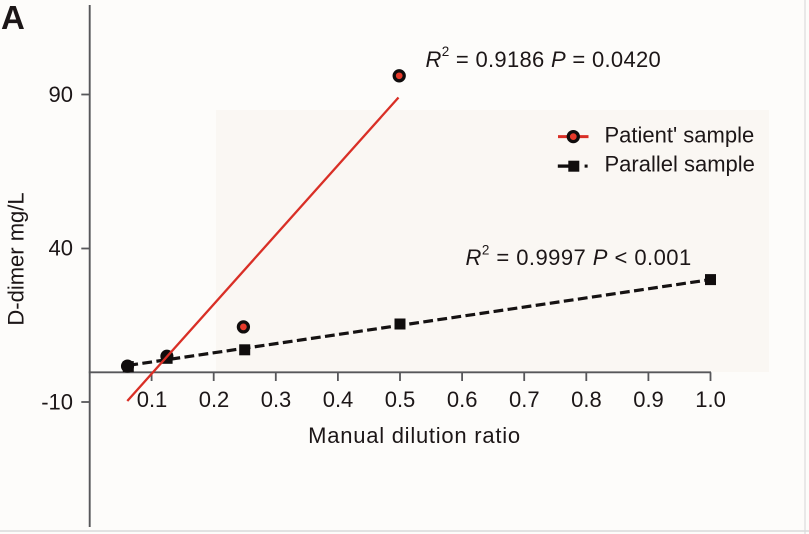 Image resolution: width=809 pixels, height=534 pixels. Describe the element at coordinates (16, 258) in the screenshot. I see `svg-text: D-dimer mg/L` at that location.